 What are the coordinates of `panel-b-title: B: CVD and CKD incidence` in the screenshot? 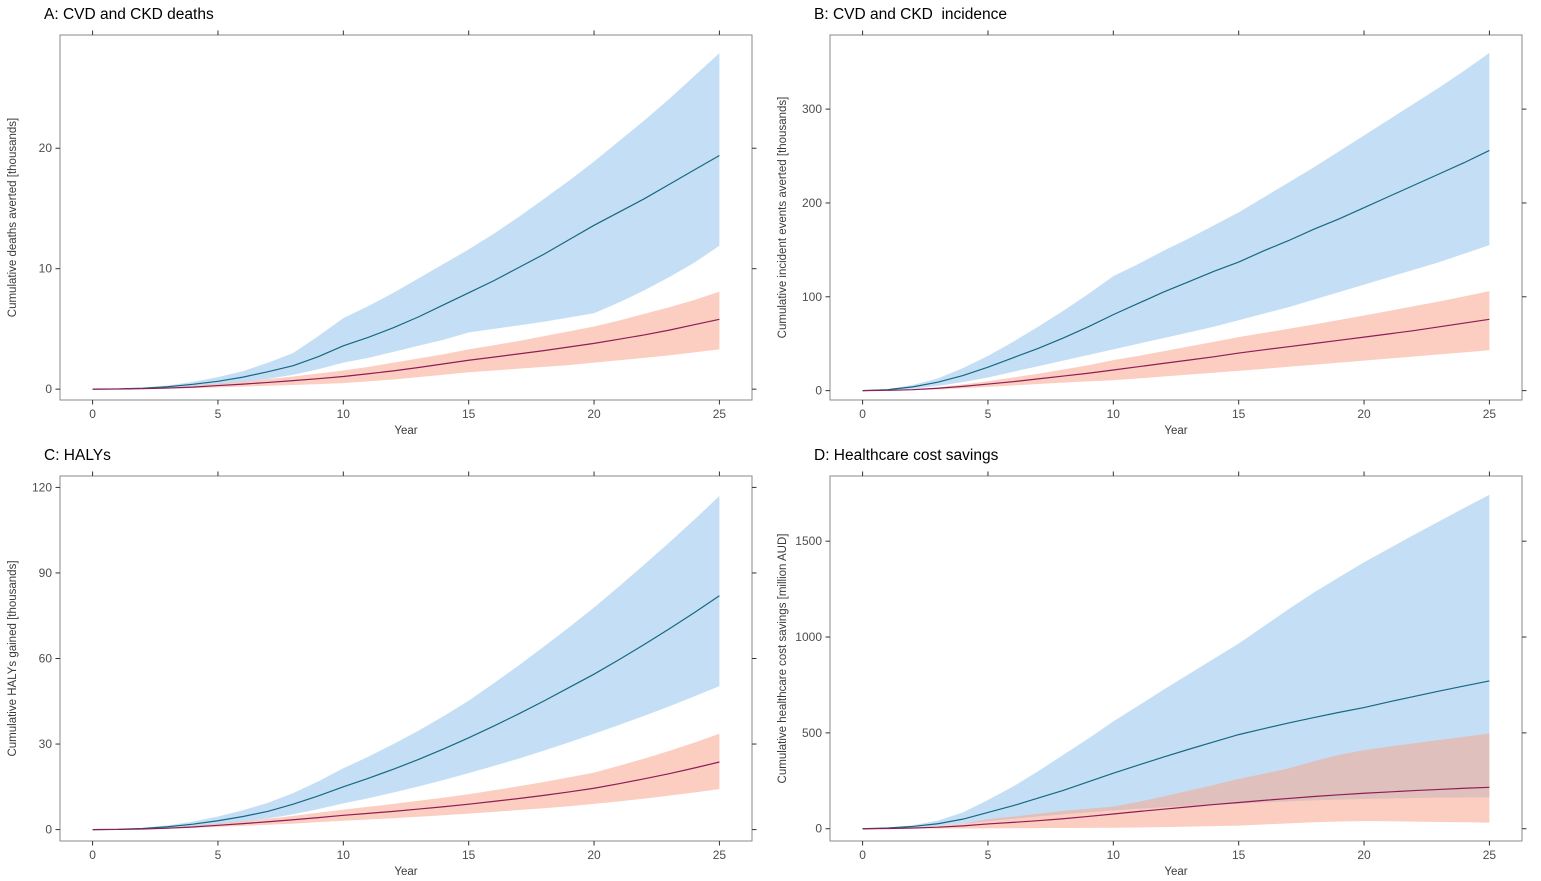 It's located at (910, 14).